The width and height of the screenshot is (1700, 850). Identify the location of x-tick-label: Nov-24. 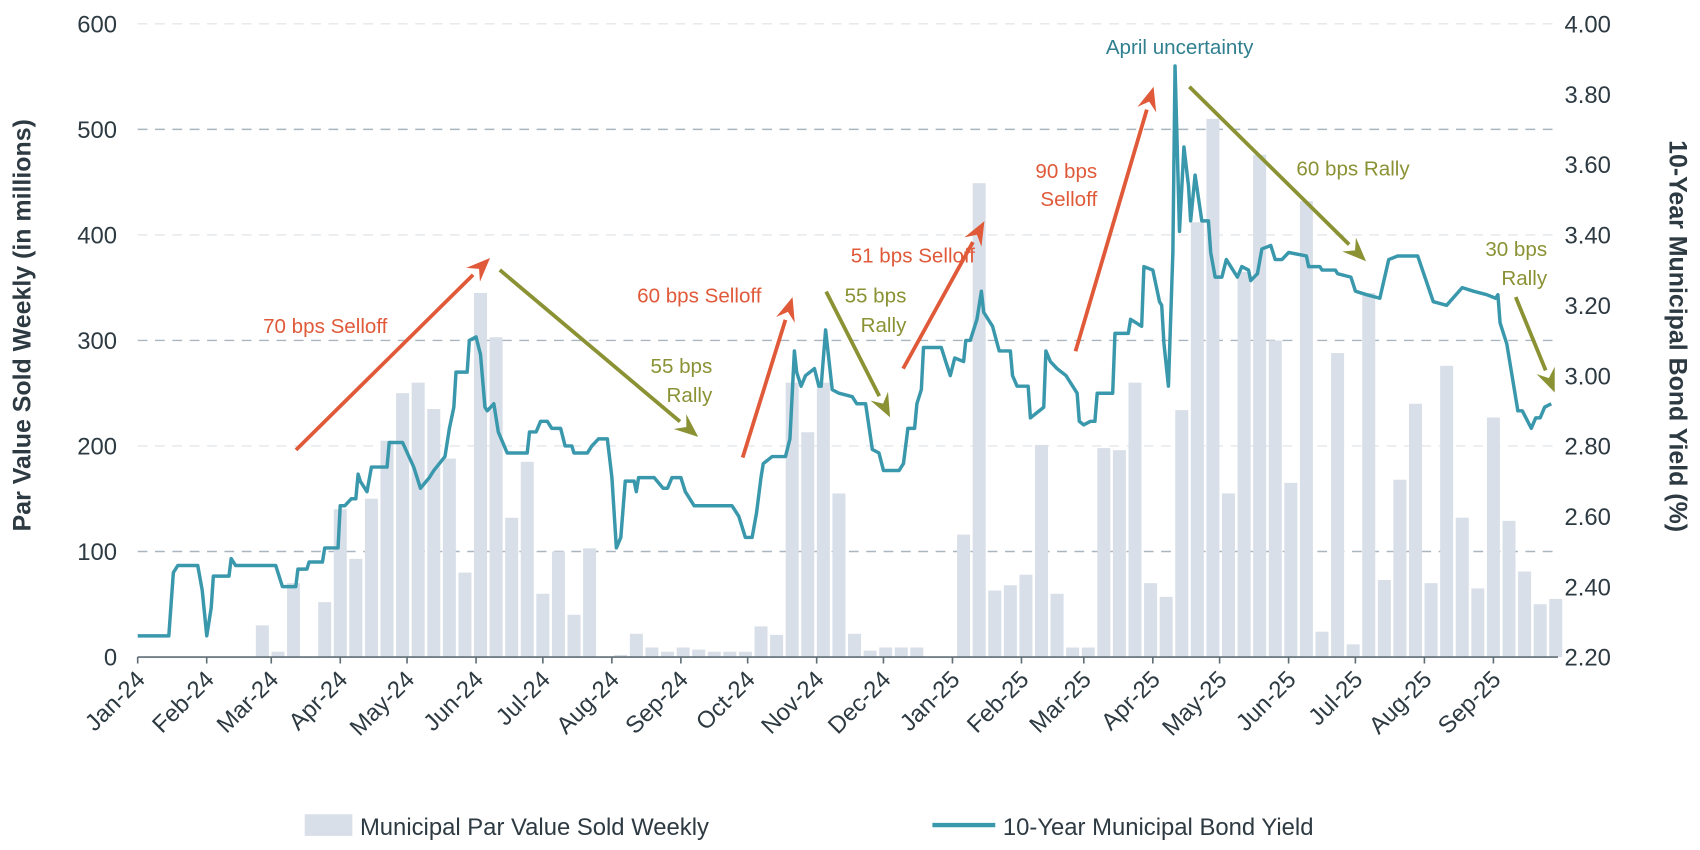
(792, 702).